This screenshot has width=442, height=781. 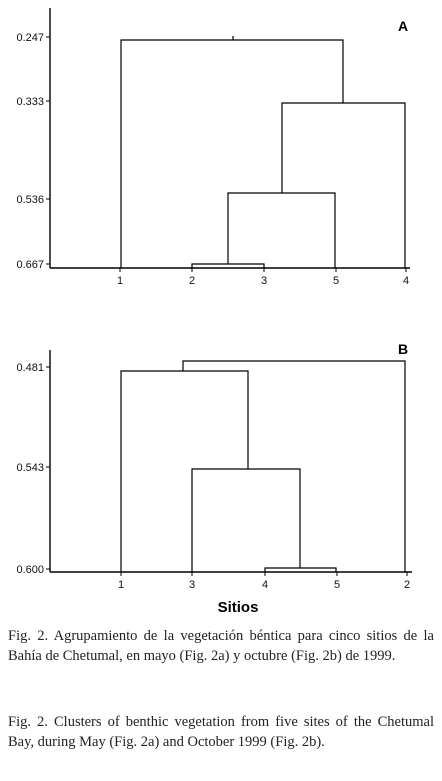 What do you see at coordinates (120, 281) in the screenshot?
I see `panel-a-leaf-label: 1` at bounding box center [120, 281].